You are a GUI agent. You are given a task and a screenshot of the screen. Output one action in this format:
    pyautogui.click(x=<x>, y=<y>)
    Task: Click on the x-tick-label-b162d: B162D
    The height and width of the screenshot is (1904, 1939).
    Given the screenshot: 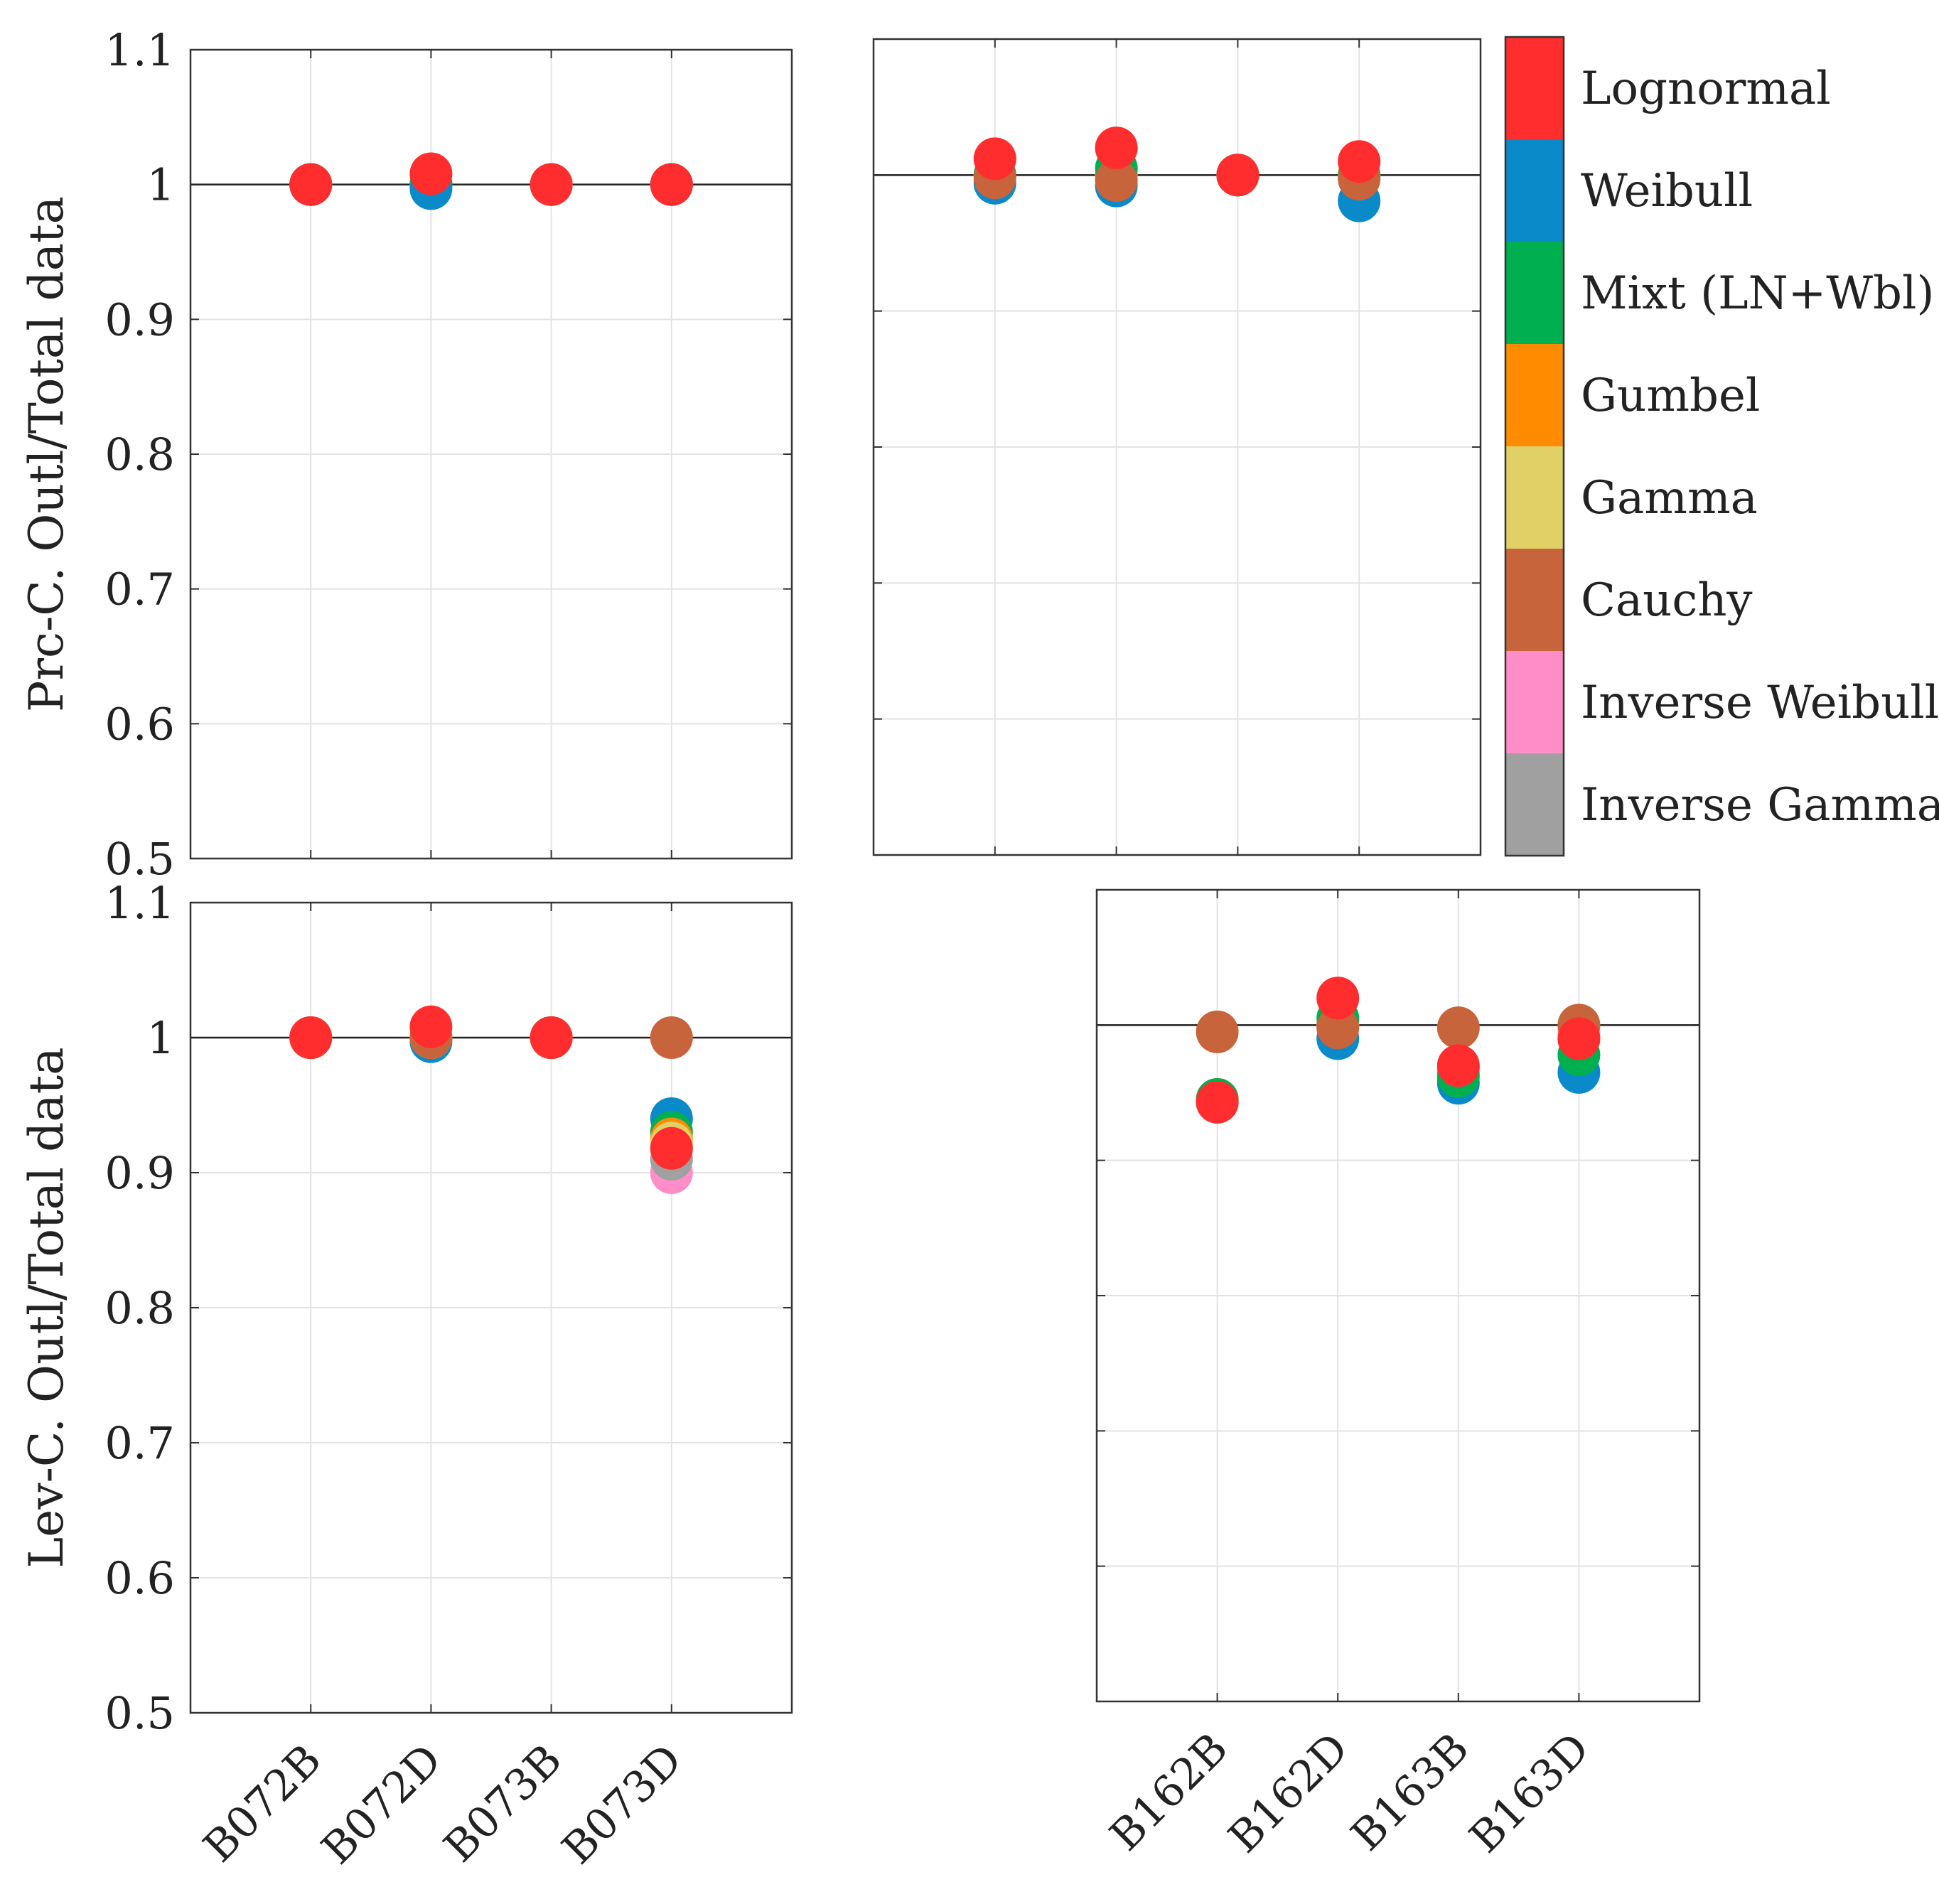 What is the action you would take?
    pyautogui.click(x=1288, y=1793)
    